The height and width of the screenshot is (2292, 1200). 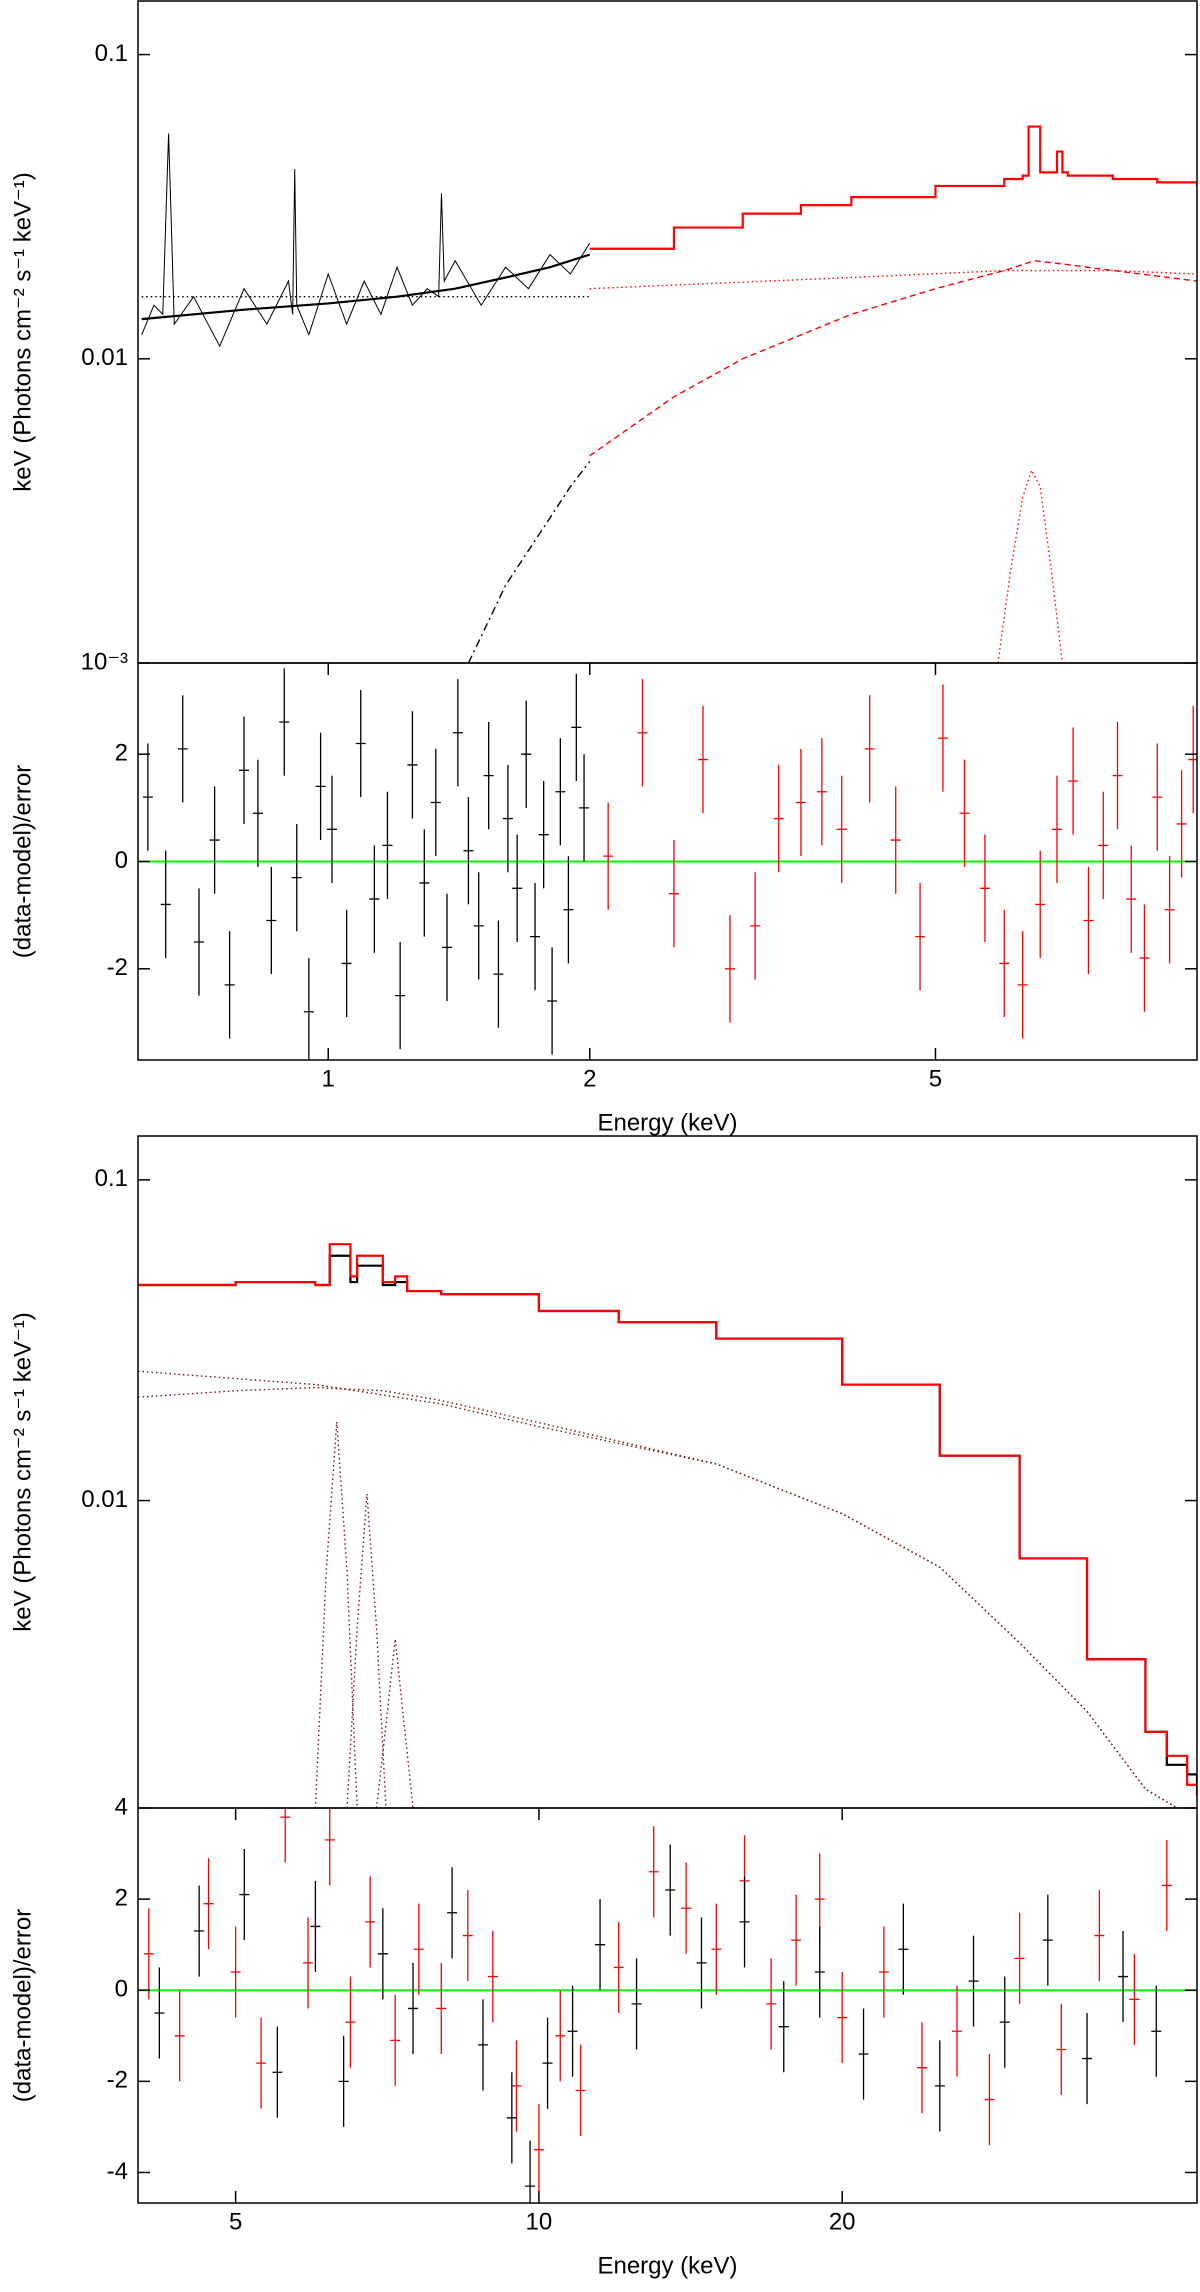 What do you see at coordinates (121, 1806) in the screenshot?
I see `y-tick-label: 4` at bounding box center [121, 1806].